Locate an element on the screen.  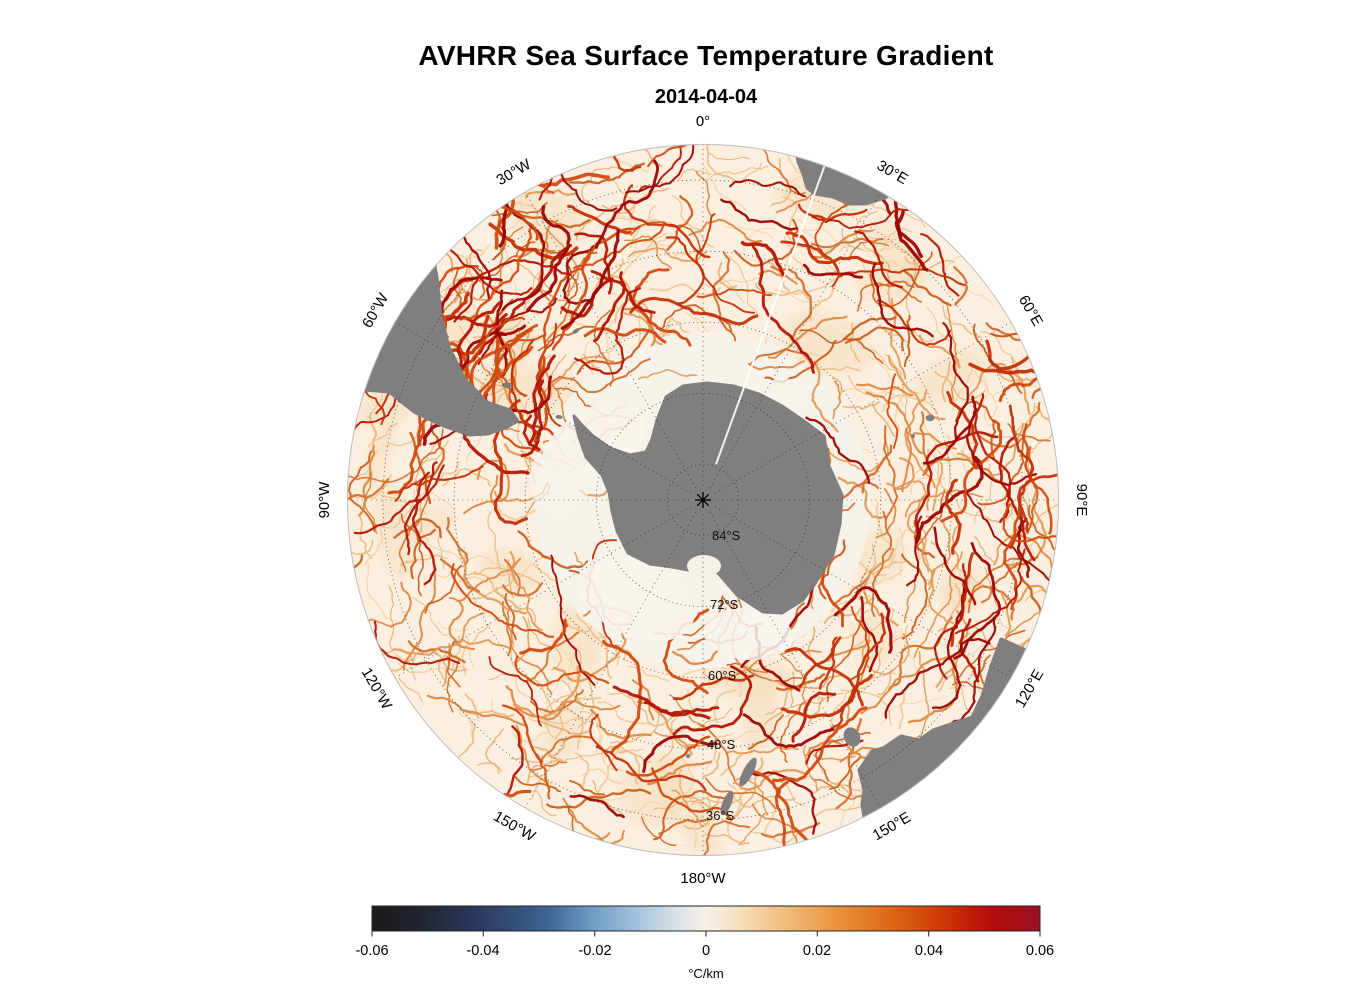
colorbar-tick-label: -0.04 is located at coordinates (482, 951).